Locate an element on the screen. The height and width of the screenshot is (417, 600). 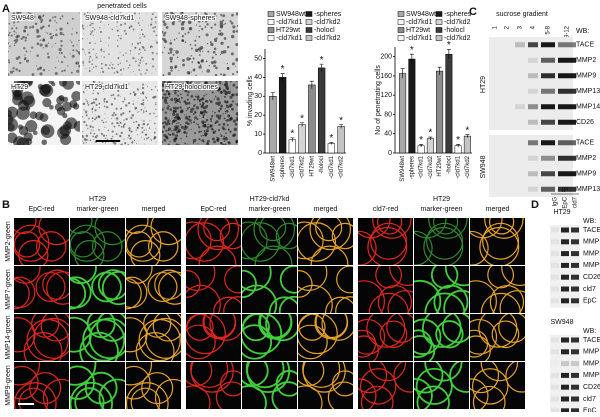
x-tick-label: HT29wt is located at coordinates (440, 166).